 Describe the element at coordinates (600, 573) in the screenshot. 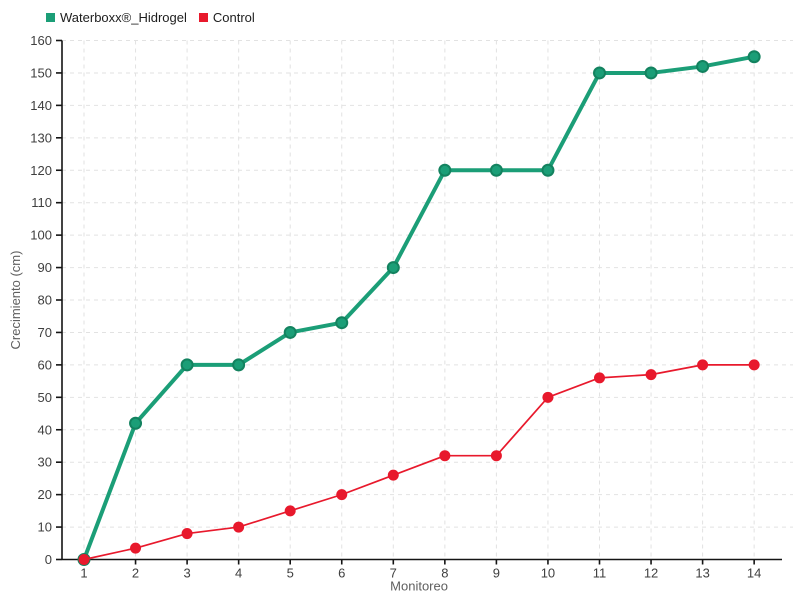

I see `x-tick-label: 11` at that location.